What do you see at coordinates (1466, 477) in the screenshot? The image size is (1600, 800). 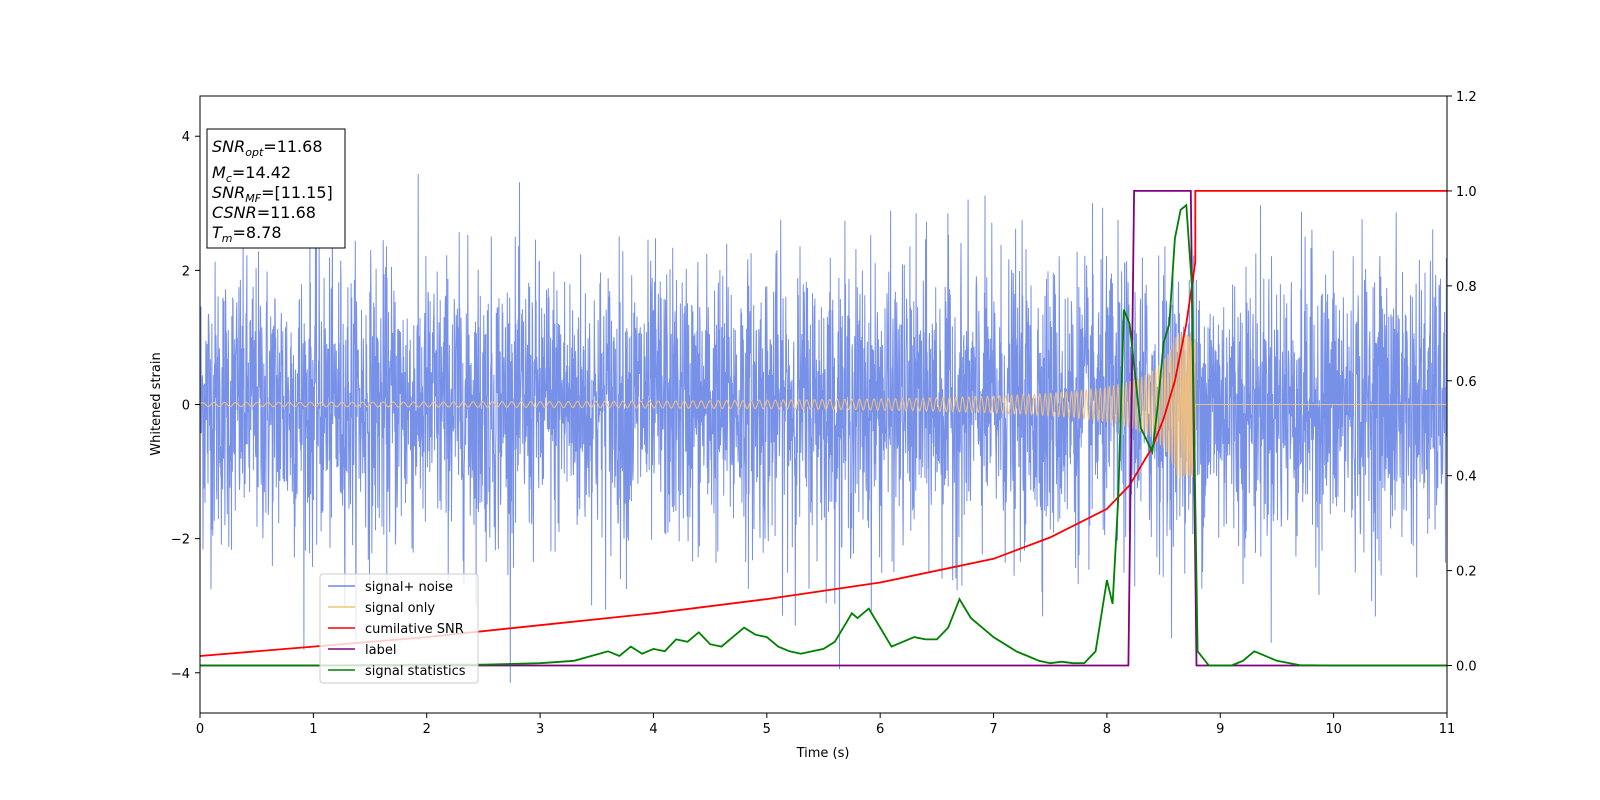 I see `y-right-tick-label: 0.4` at bounding box center [1466, 477].